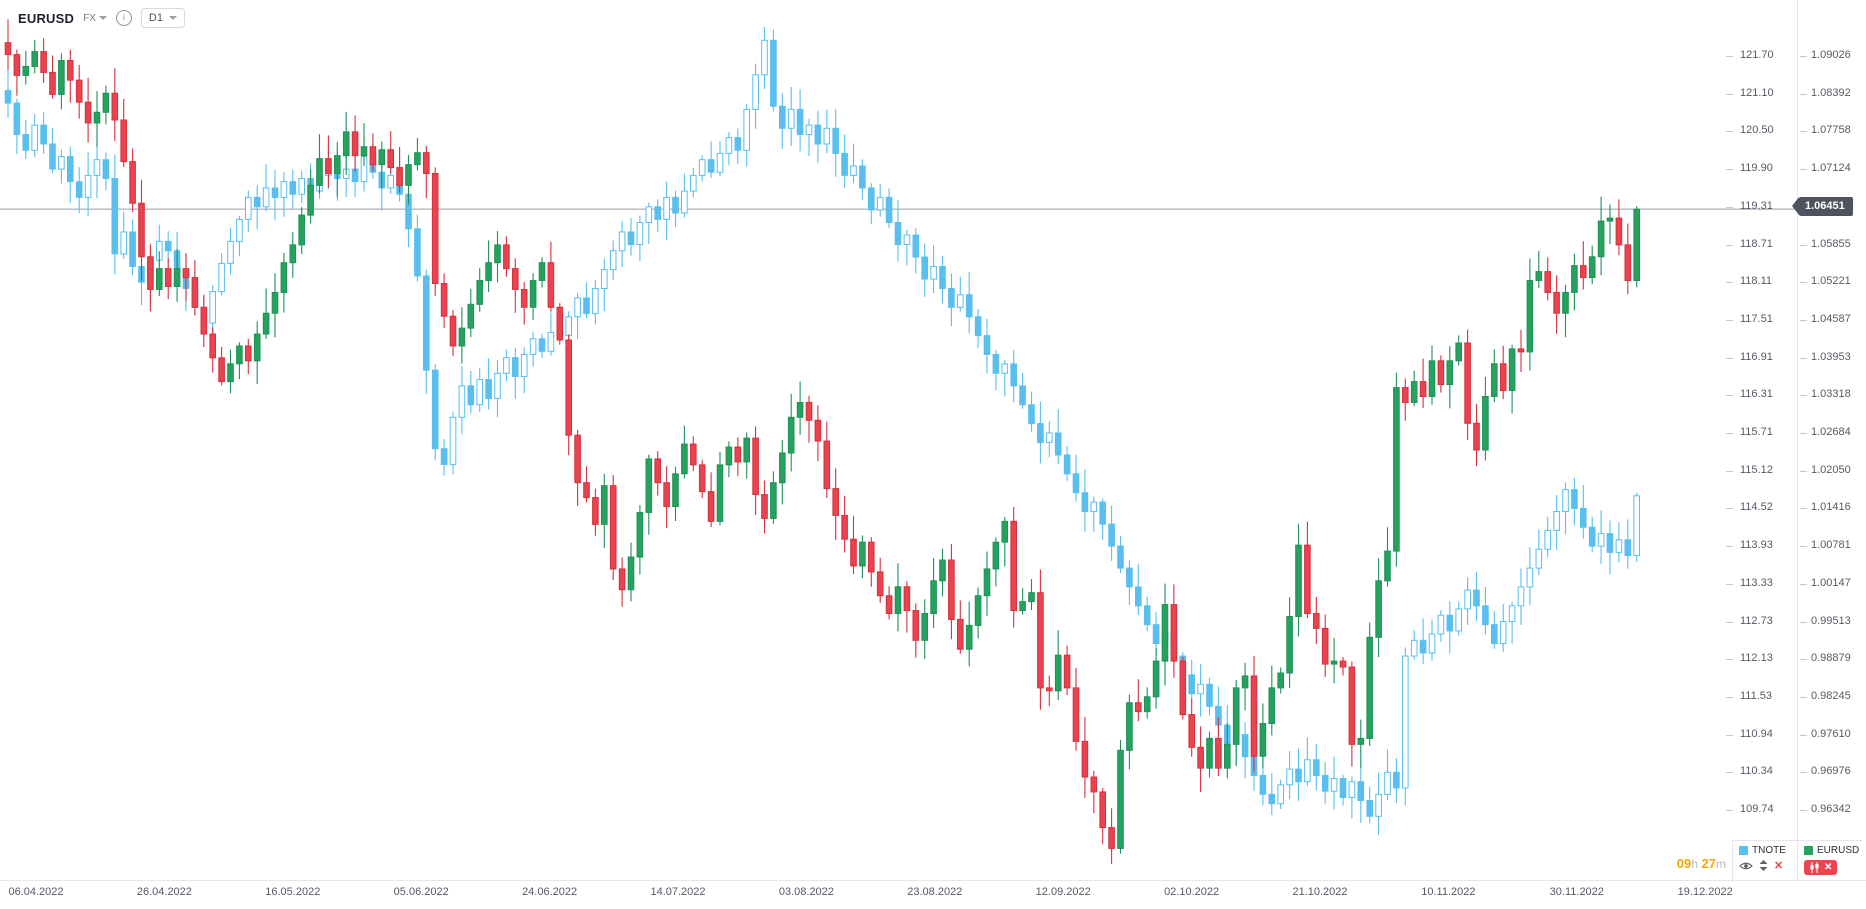 This screenshot has height=909, width=1866. Describe the element at coordinates (1756, 469) in the screenshot. I see `tnote-price-label: 115.12` at that location.